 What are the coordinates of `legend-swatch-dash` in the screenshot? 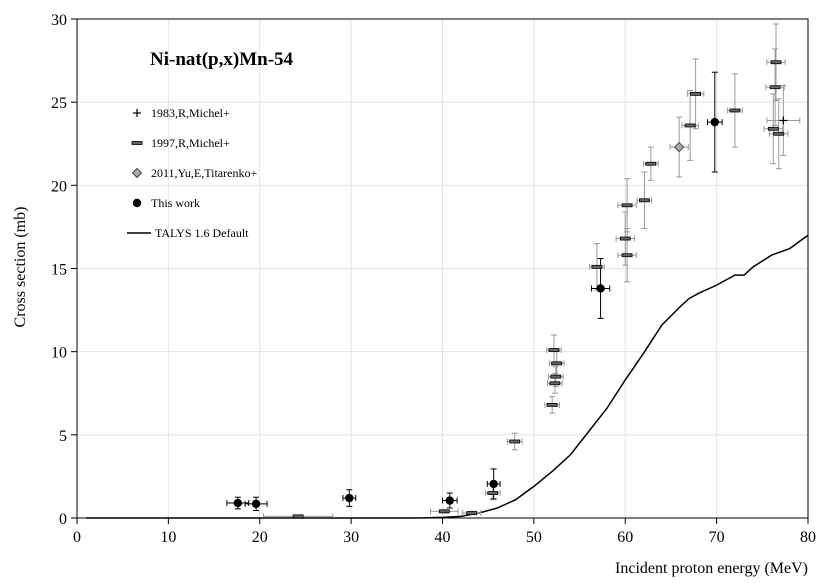 It's located at (137, 143).